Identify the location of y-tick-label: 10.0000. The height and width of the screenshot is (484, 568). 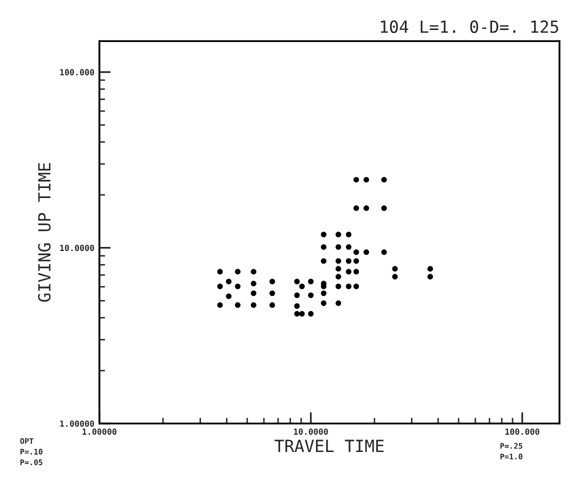
(77, 248).